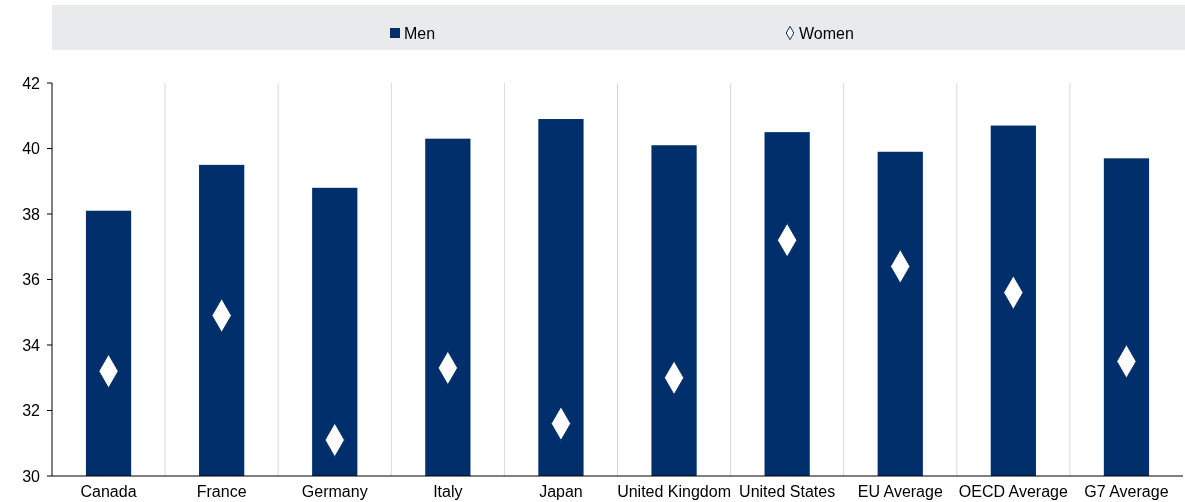 Image resolution: width=1185 pixels, height=502 pixels. I want to click on y-tick-label: 30, so click(31, 476).